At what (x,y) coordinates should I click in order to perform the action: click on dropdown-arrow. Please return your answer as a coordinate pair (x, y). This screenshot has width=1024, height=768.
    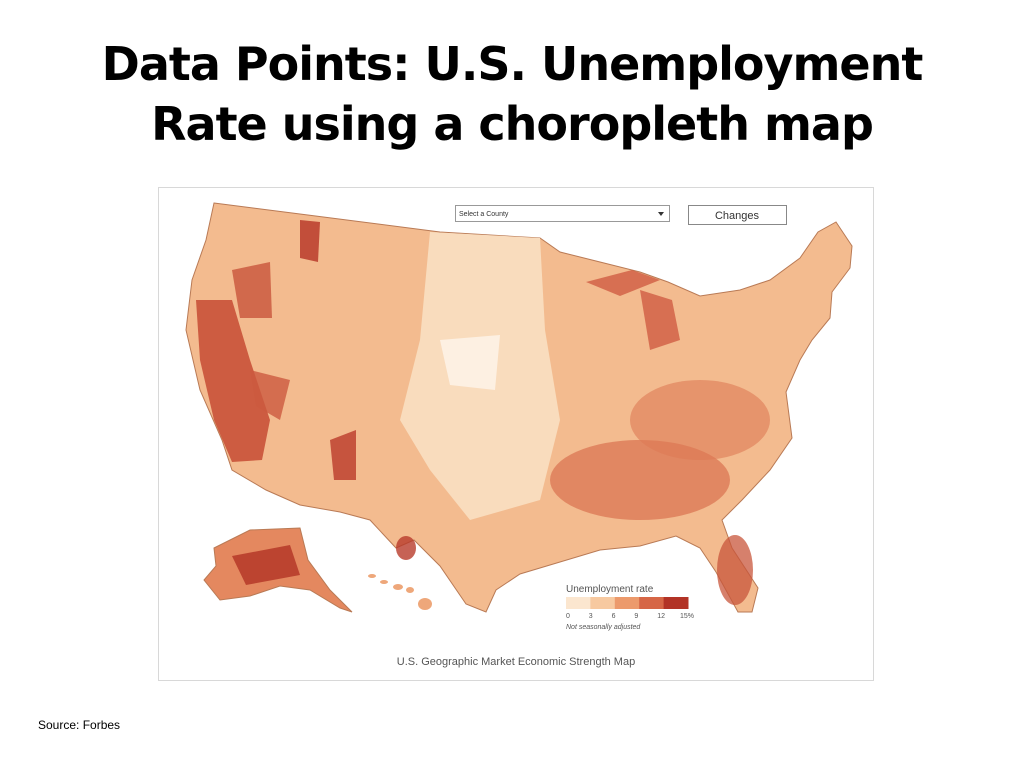
    Looking at the image, I should click on (661, 214).